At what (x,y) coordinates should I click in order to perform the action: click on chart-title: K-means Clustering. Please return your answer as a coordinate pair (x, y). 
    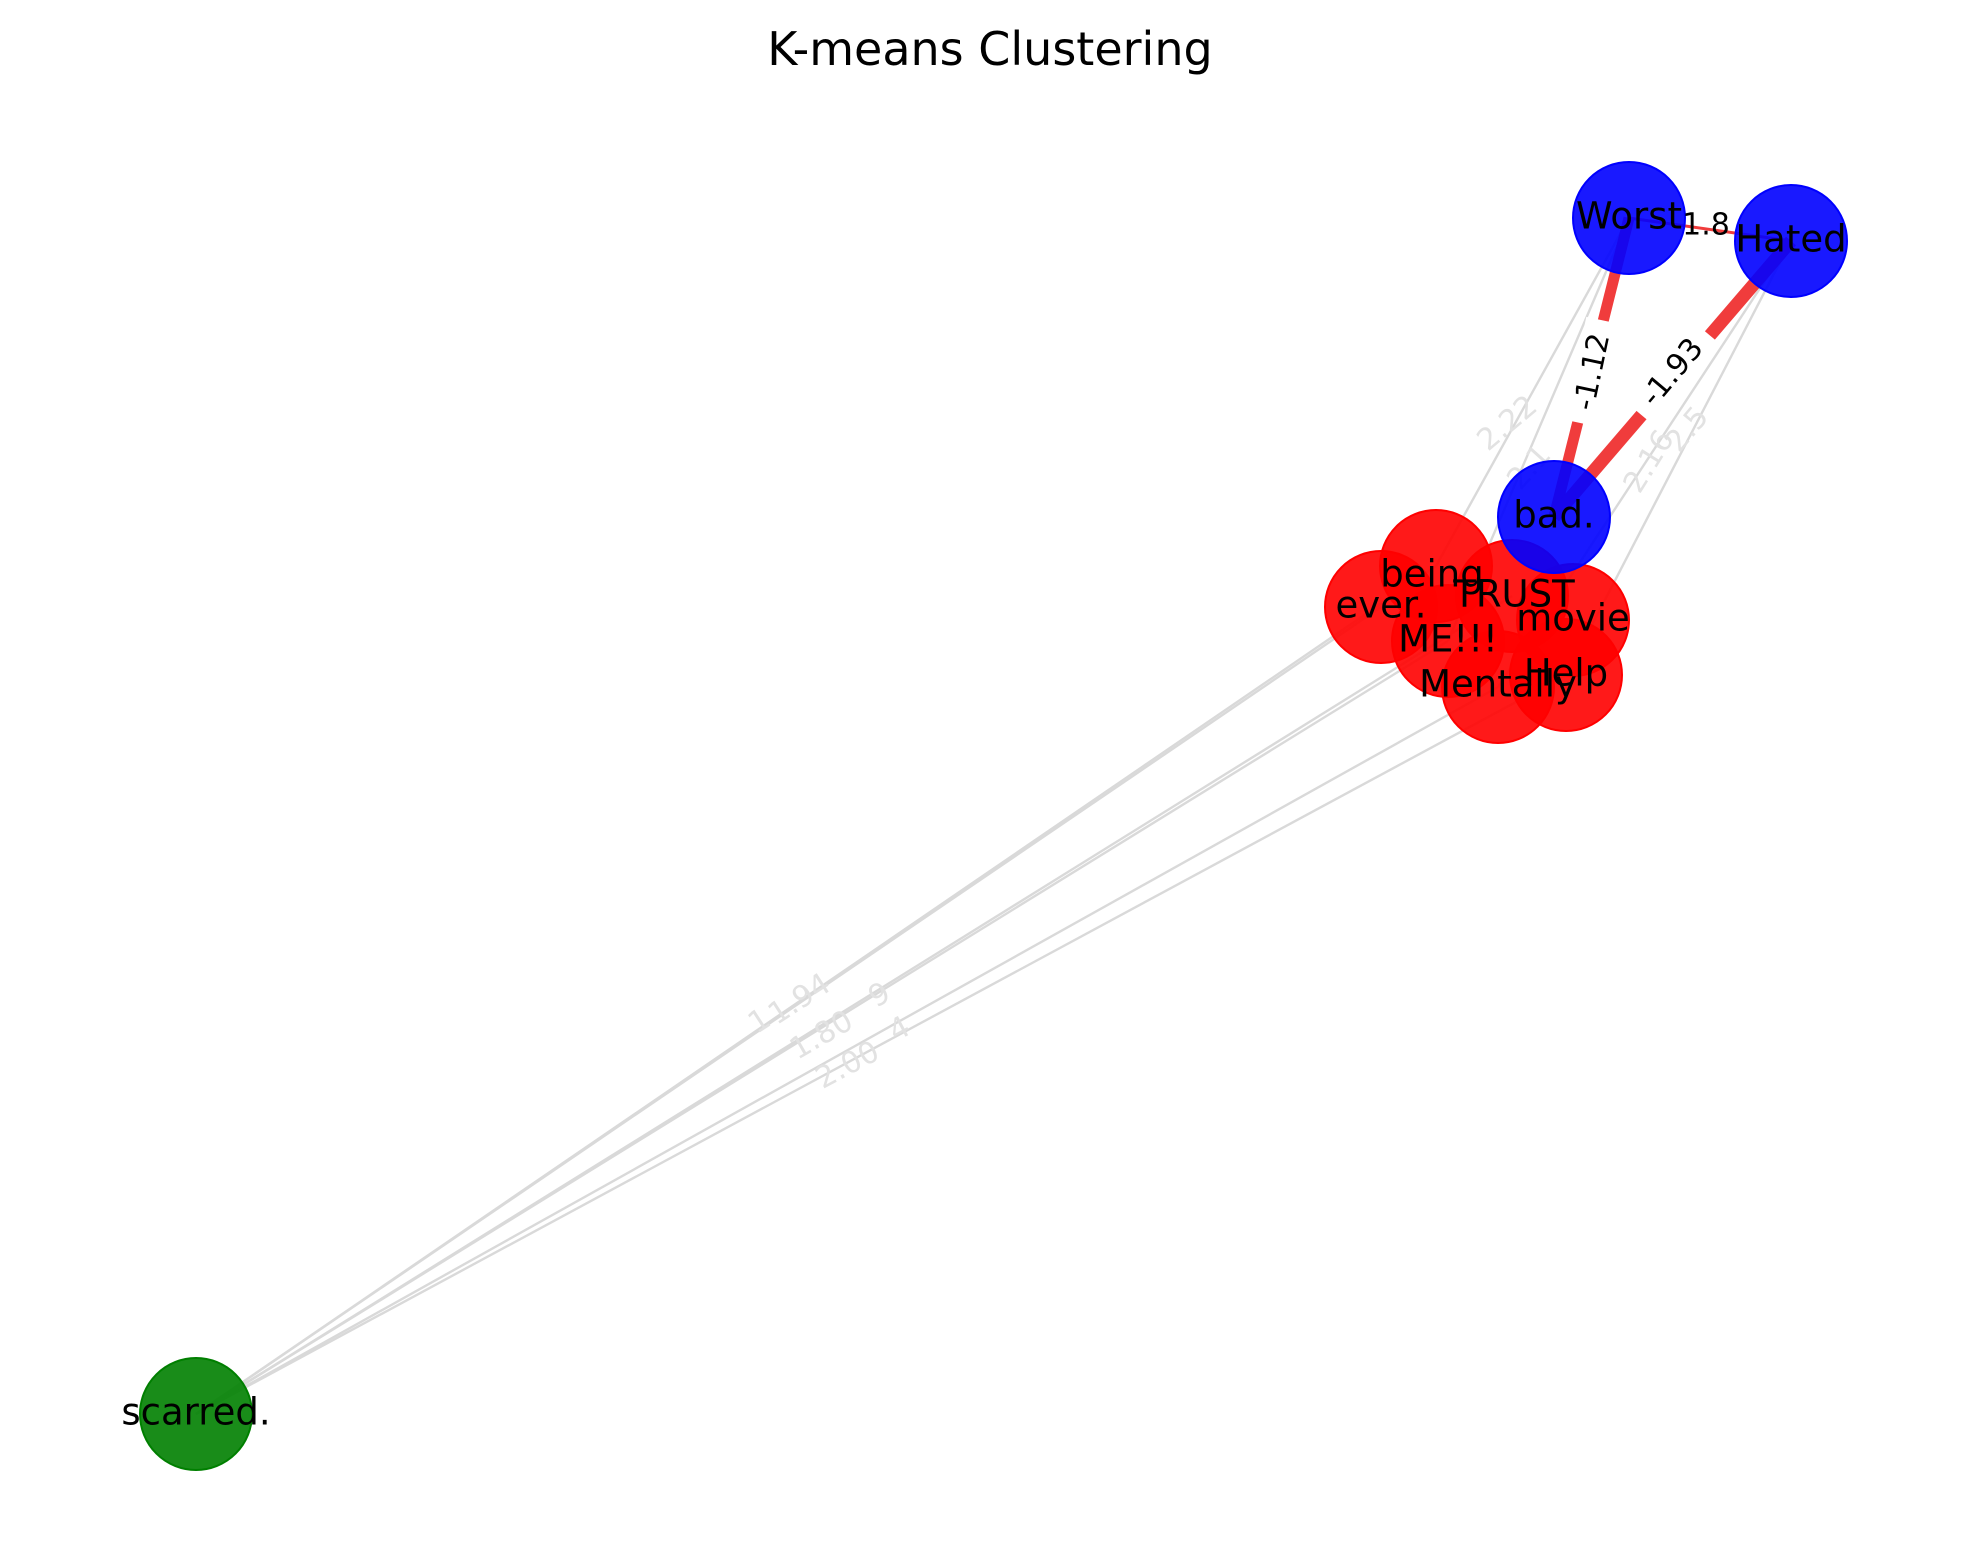
    Looking at the image, I should click on (990, 49).